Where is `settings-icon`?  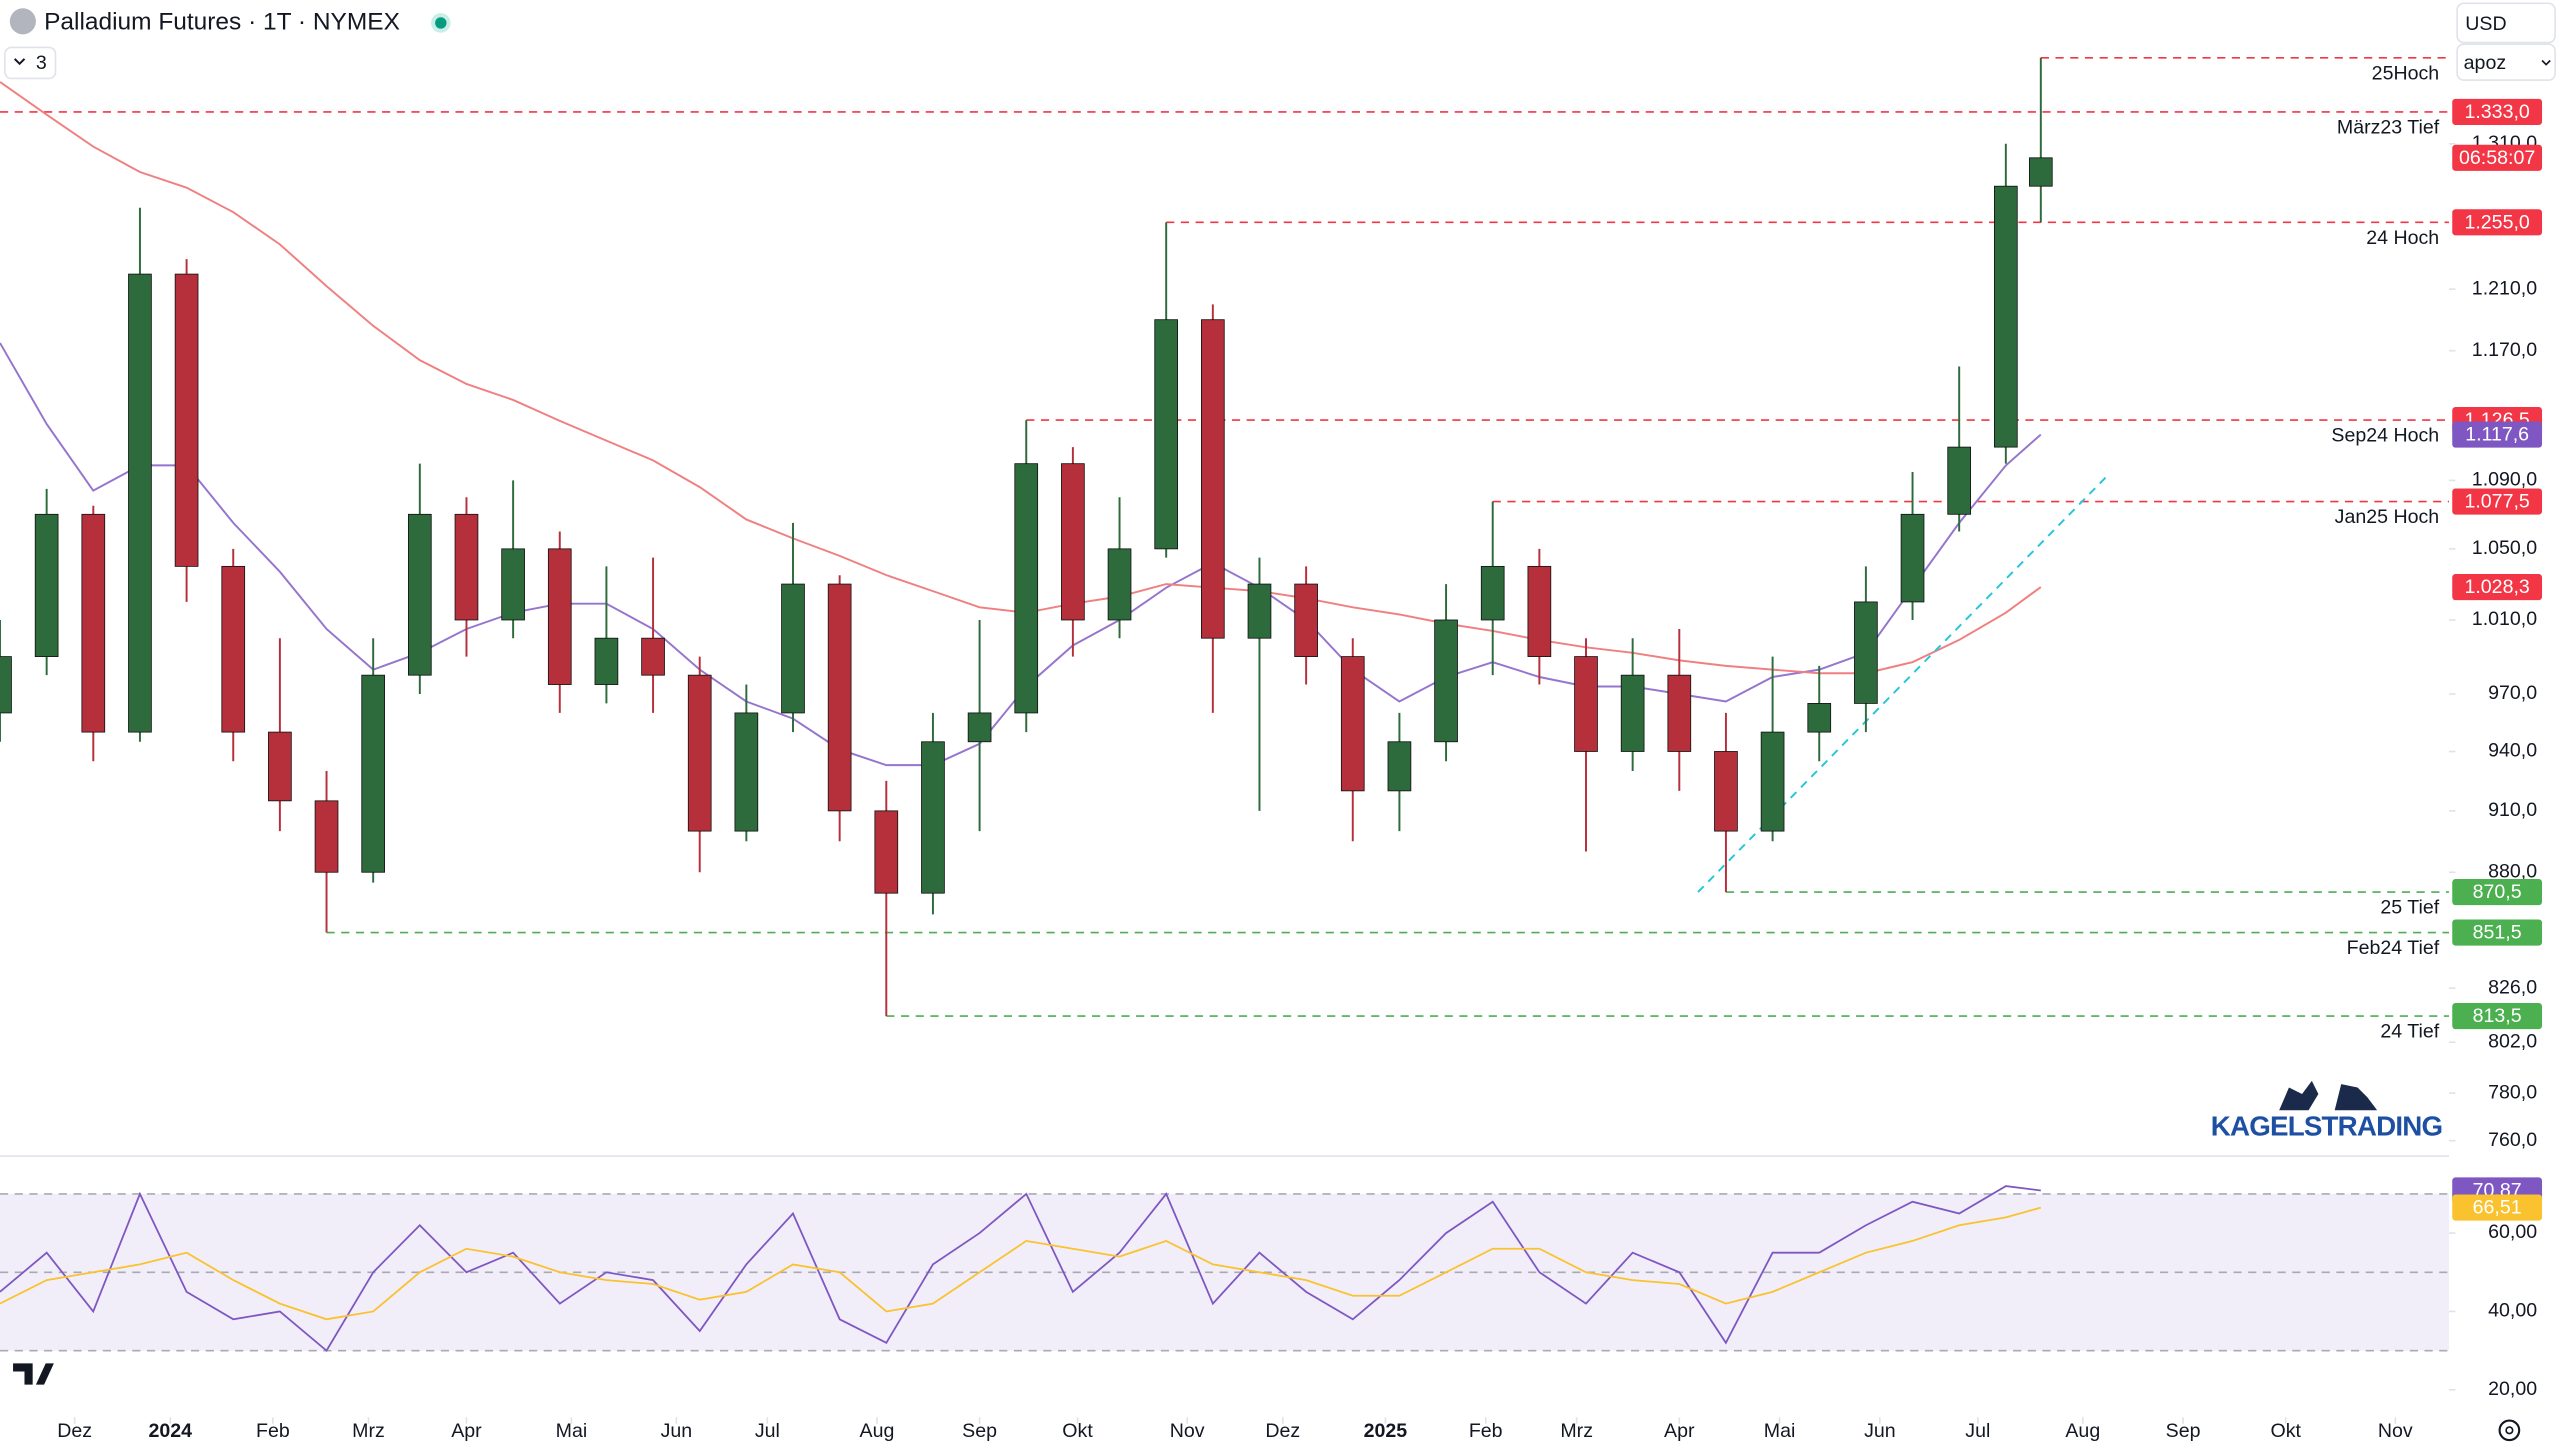
settings-icon is located at coordinates (2509, 1430).